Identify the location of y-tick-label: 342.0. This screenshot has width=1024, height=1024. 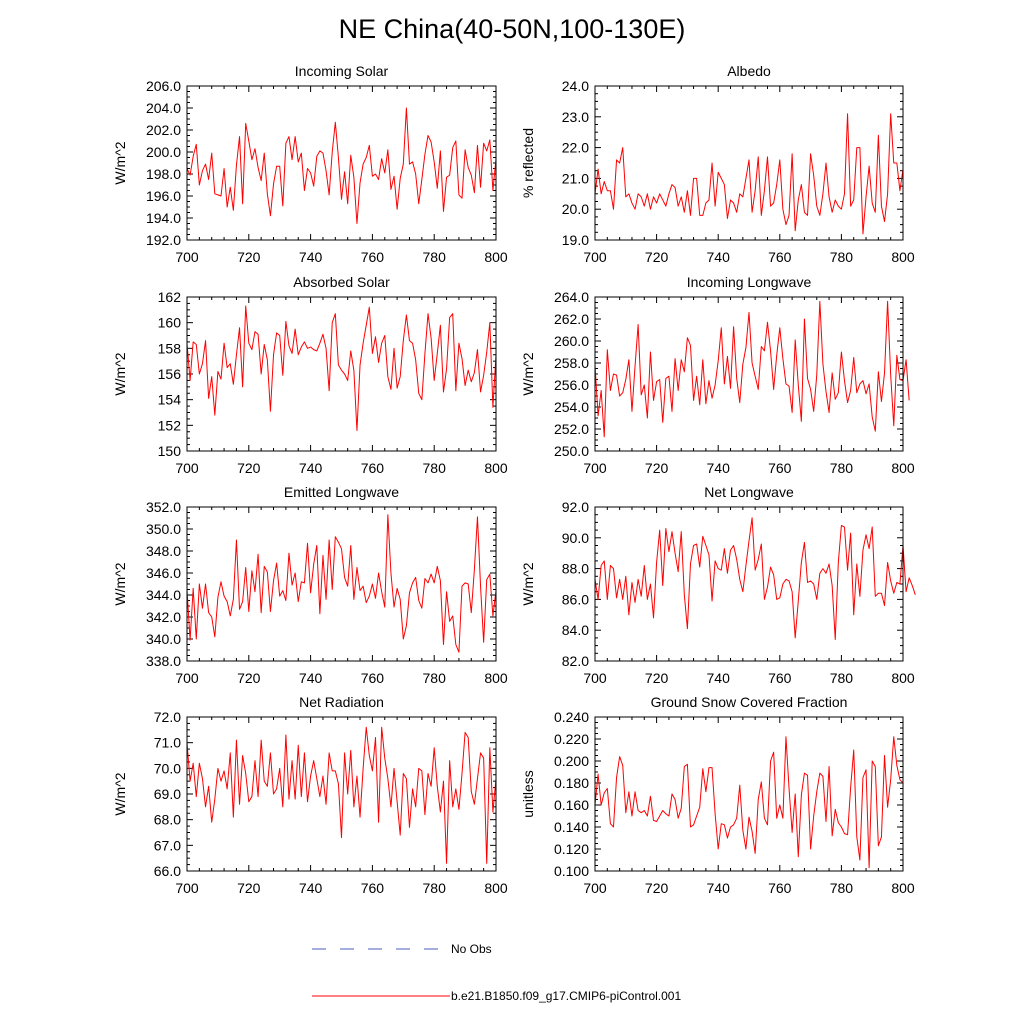
(163, 617).